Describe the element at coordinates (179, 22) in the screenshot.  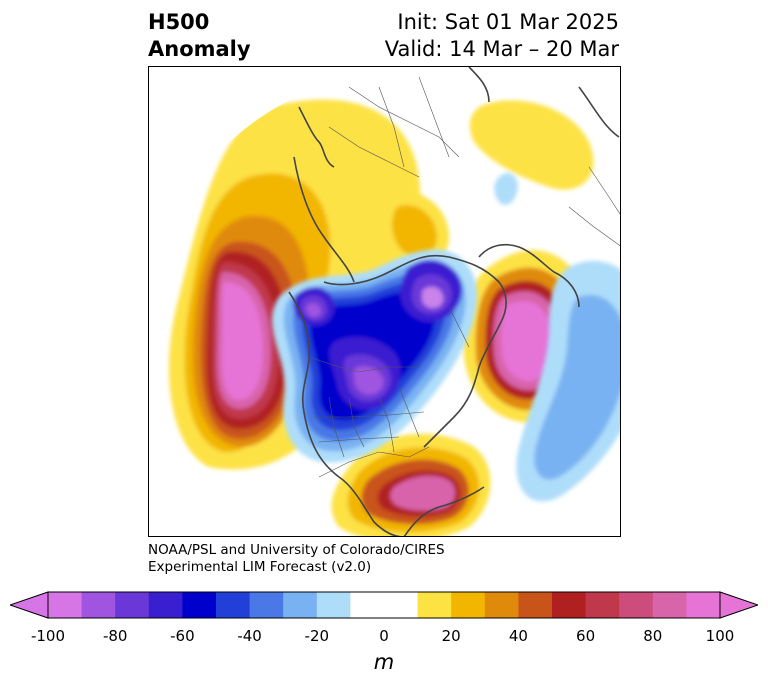
I see `title-line-1: H500` at that location.